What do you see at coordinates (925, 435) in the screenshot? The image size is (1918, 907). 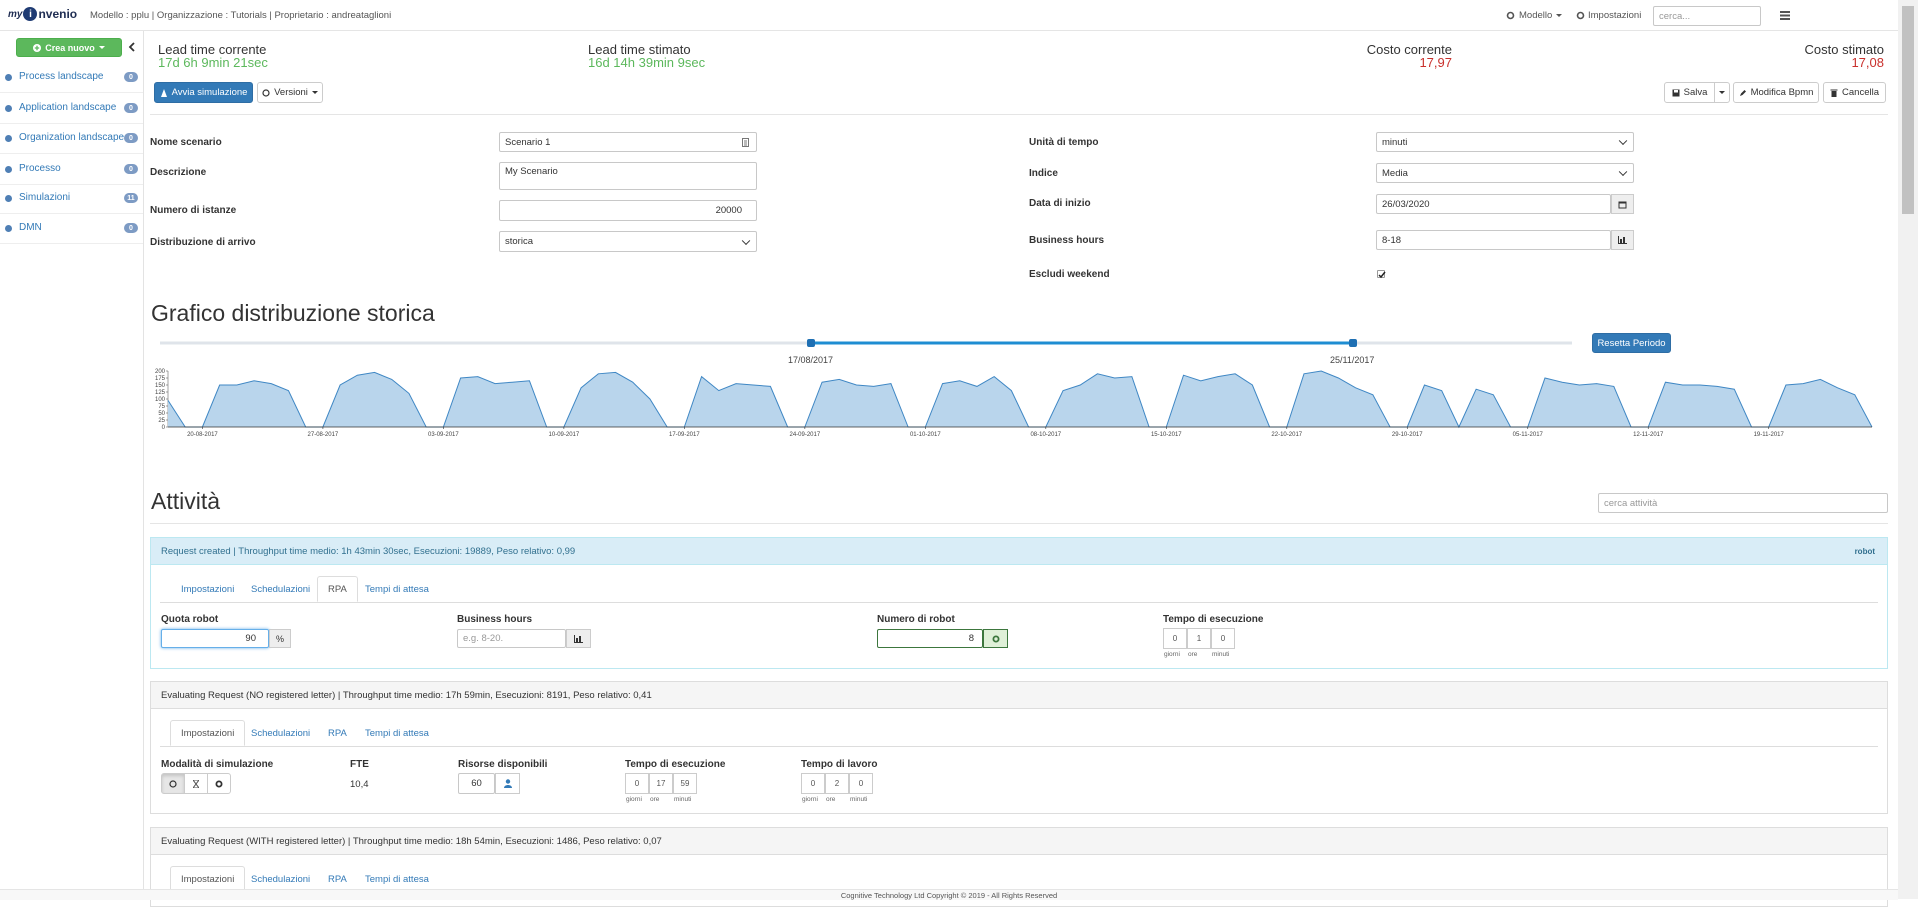 I see `x-tick-label: 01-10-2017` at bounding box center [925, 435].